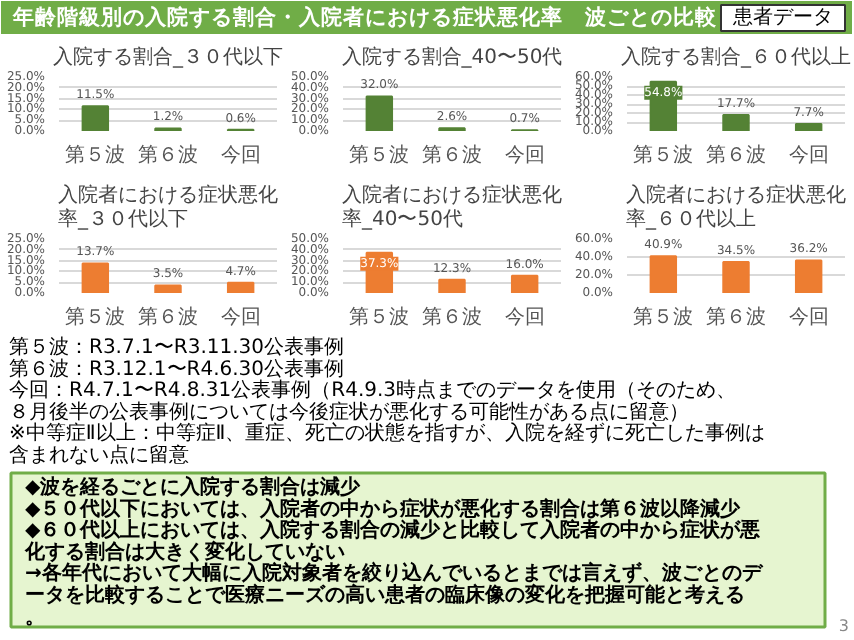 The height and width of the screenshot is (640, 854). I want to click on chart-title: 入院する割合_40〜50代, so click(452, 57).